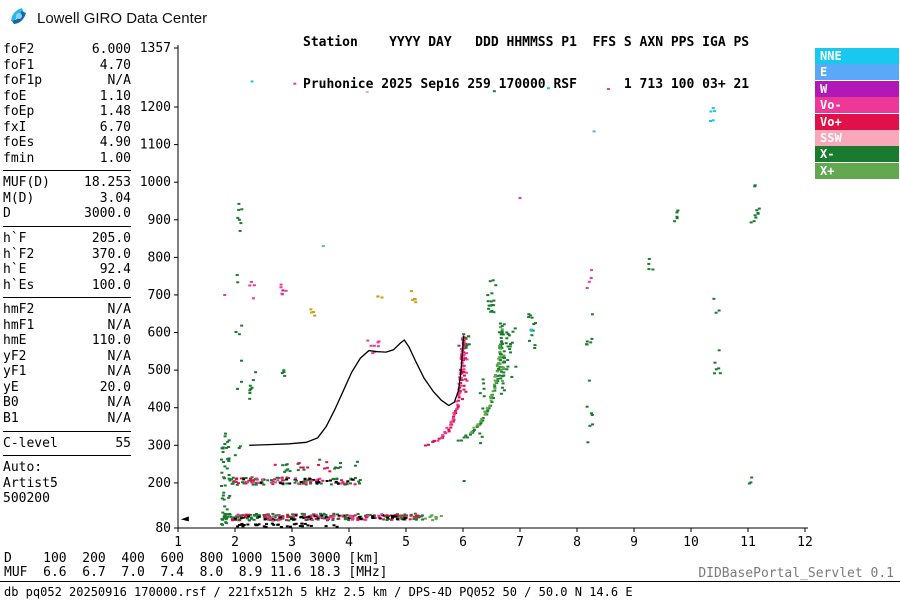 The height and width of the screenshot is (600, 900). I want to click on param-label: hmE, so click(15, 341).